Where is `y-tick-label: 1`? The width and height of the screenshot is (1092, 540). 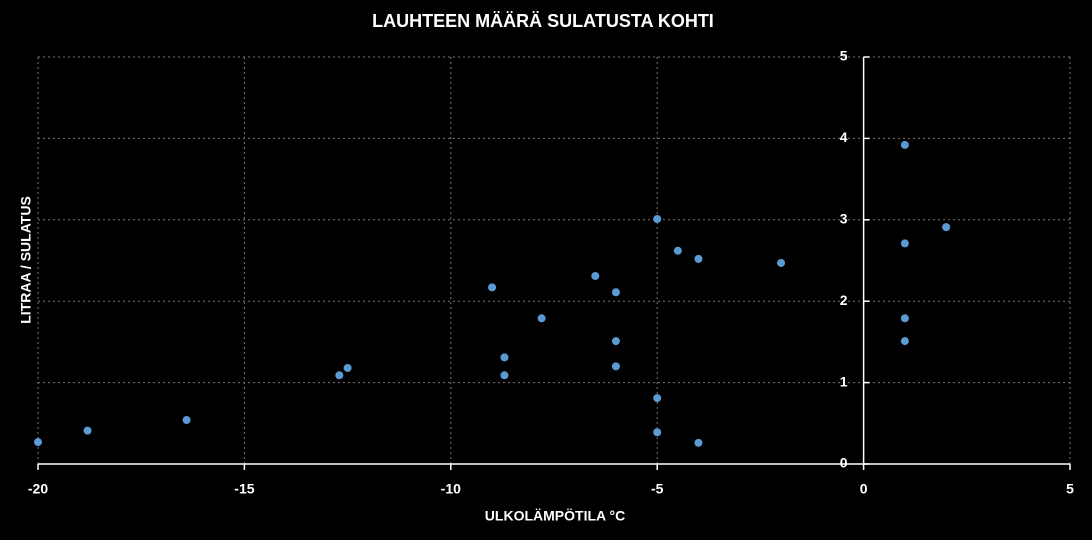 y-tick-label: 1 is located at coordinates (844, 381).